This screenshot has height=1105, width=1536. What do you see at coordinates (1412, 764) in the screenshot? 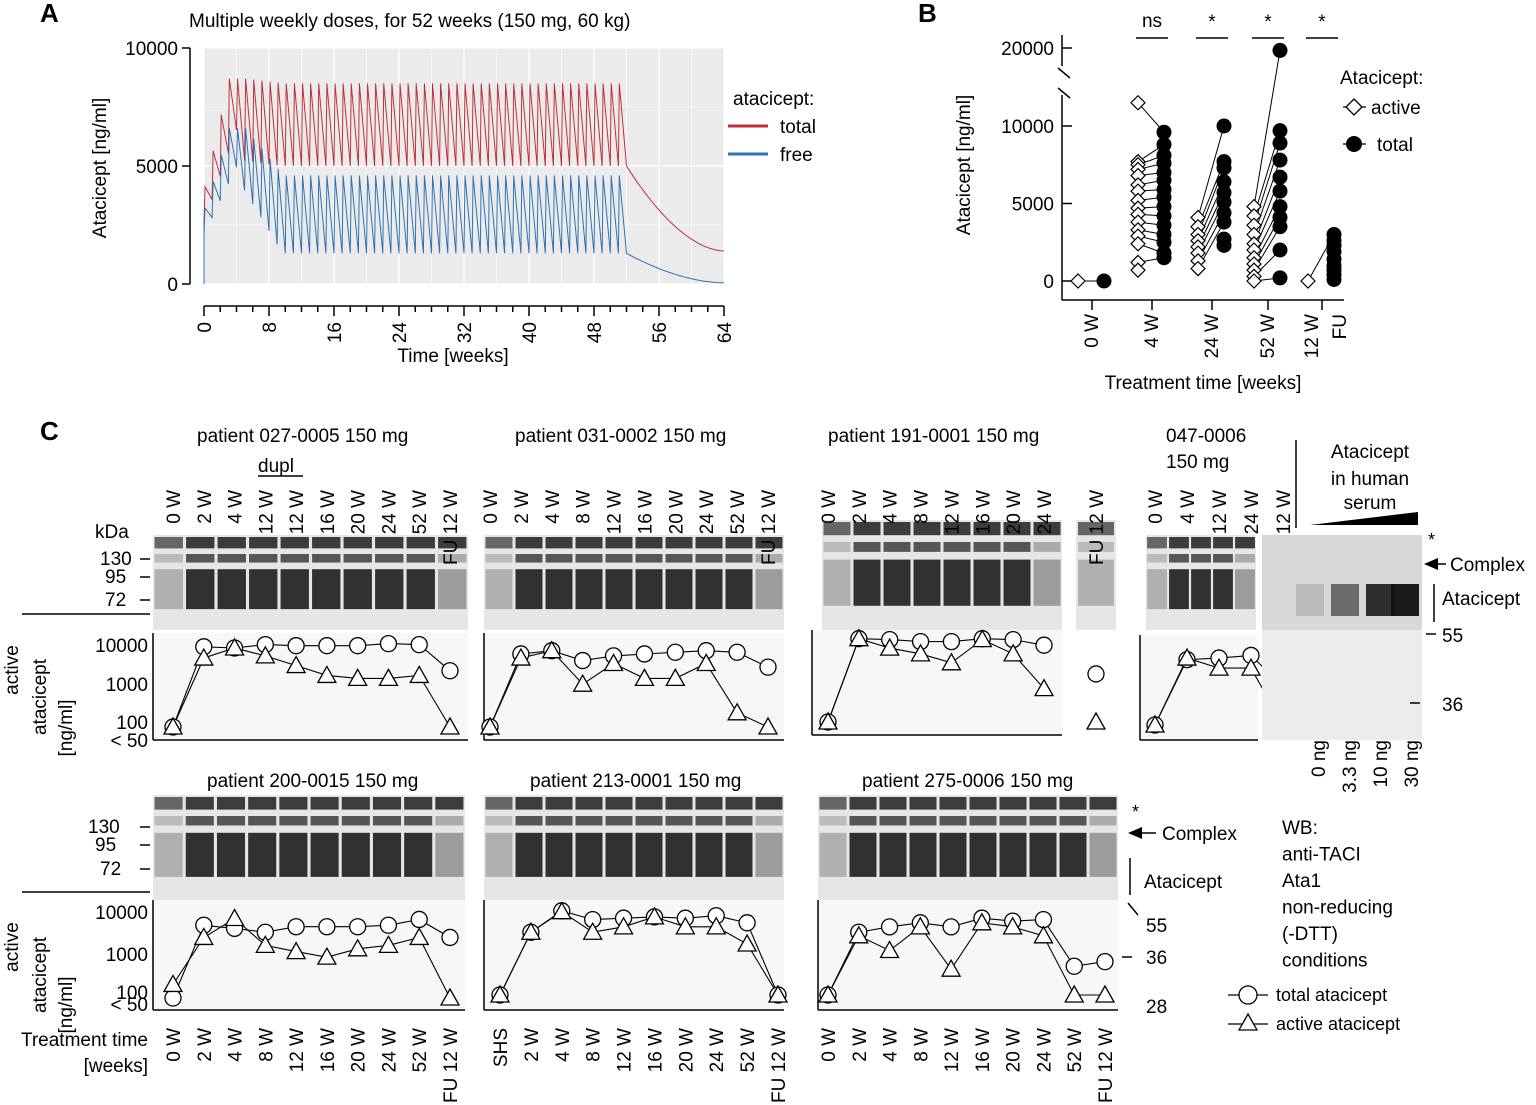
I see `spike-lane-label: 30 ng` at bounding box center [1412, 764].